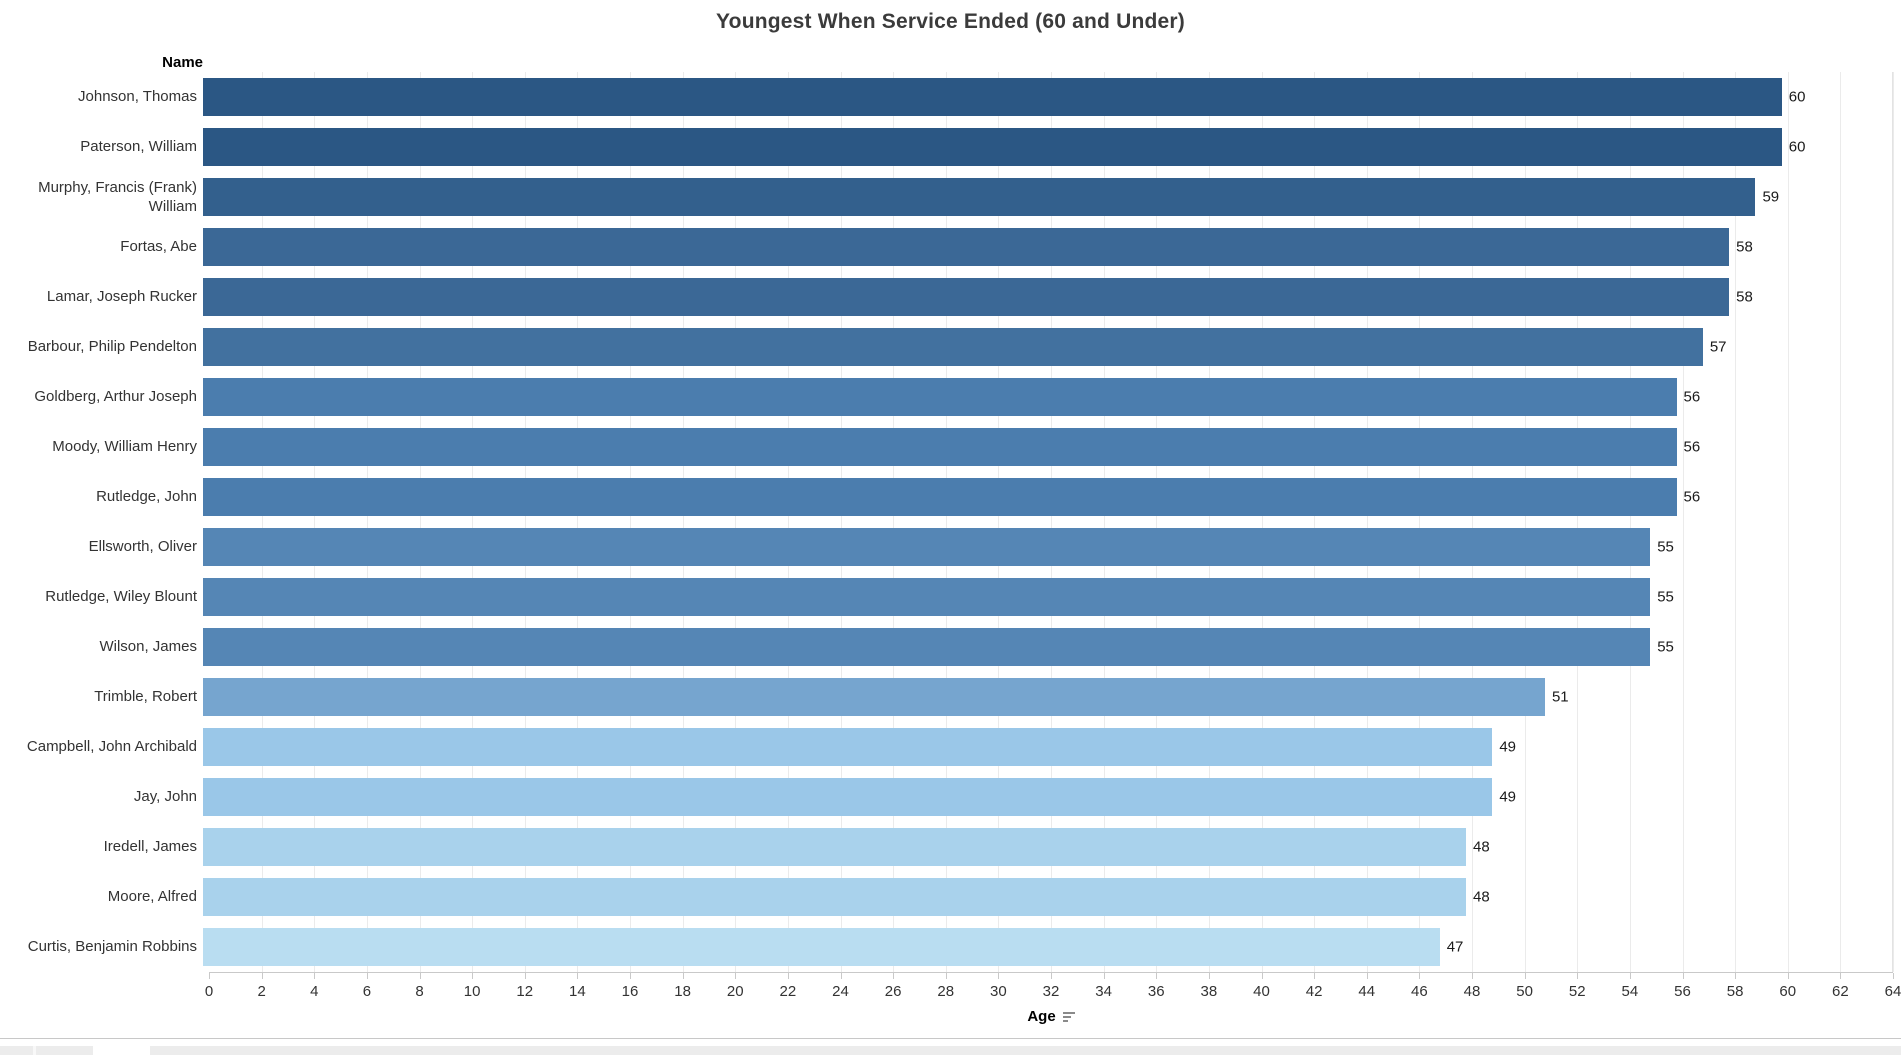 This screenshot has width=1901, height=1055. I want to click on bar-value-label: 60, so click(1797, 147).